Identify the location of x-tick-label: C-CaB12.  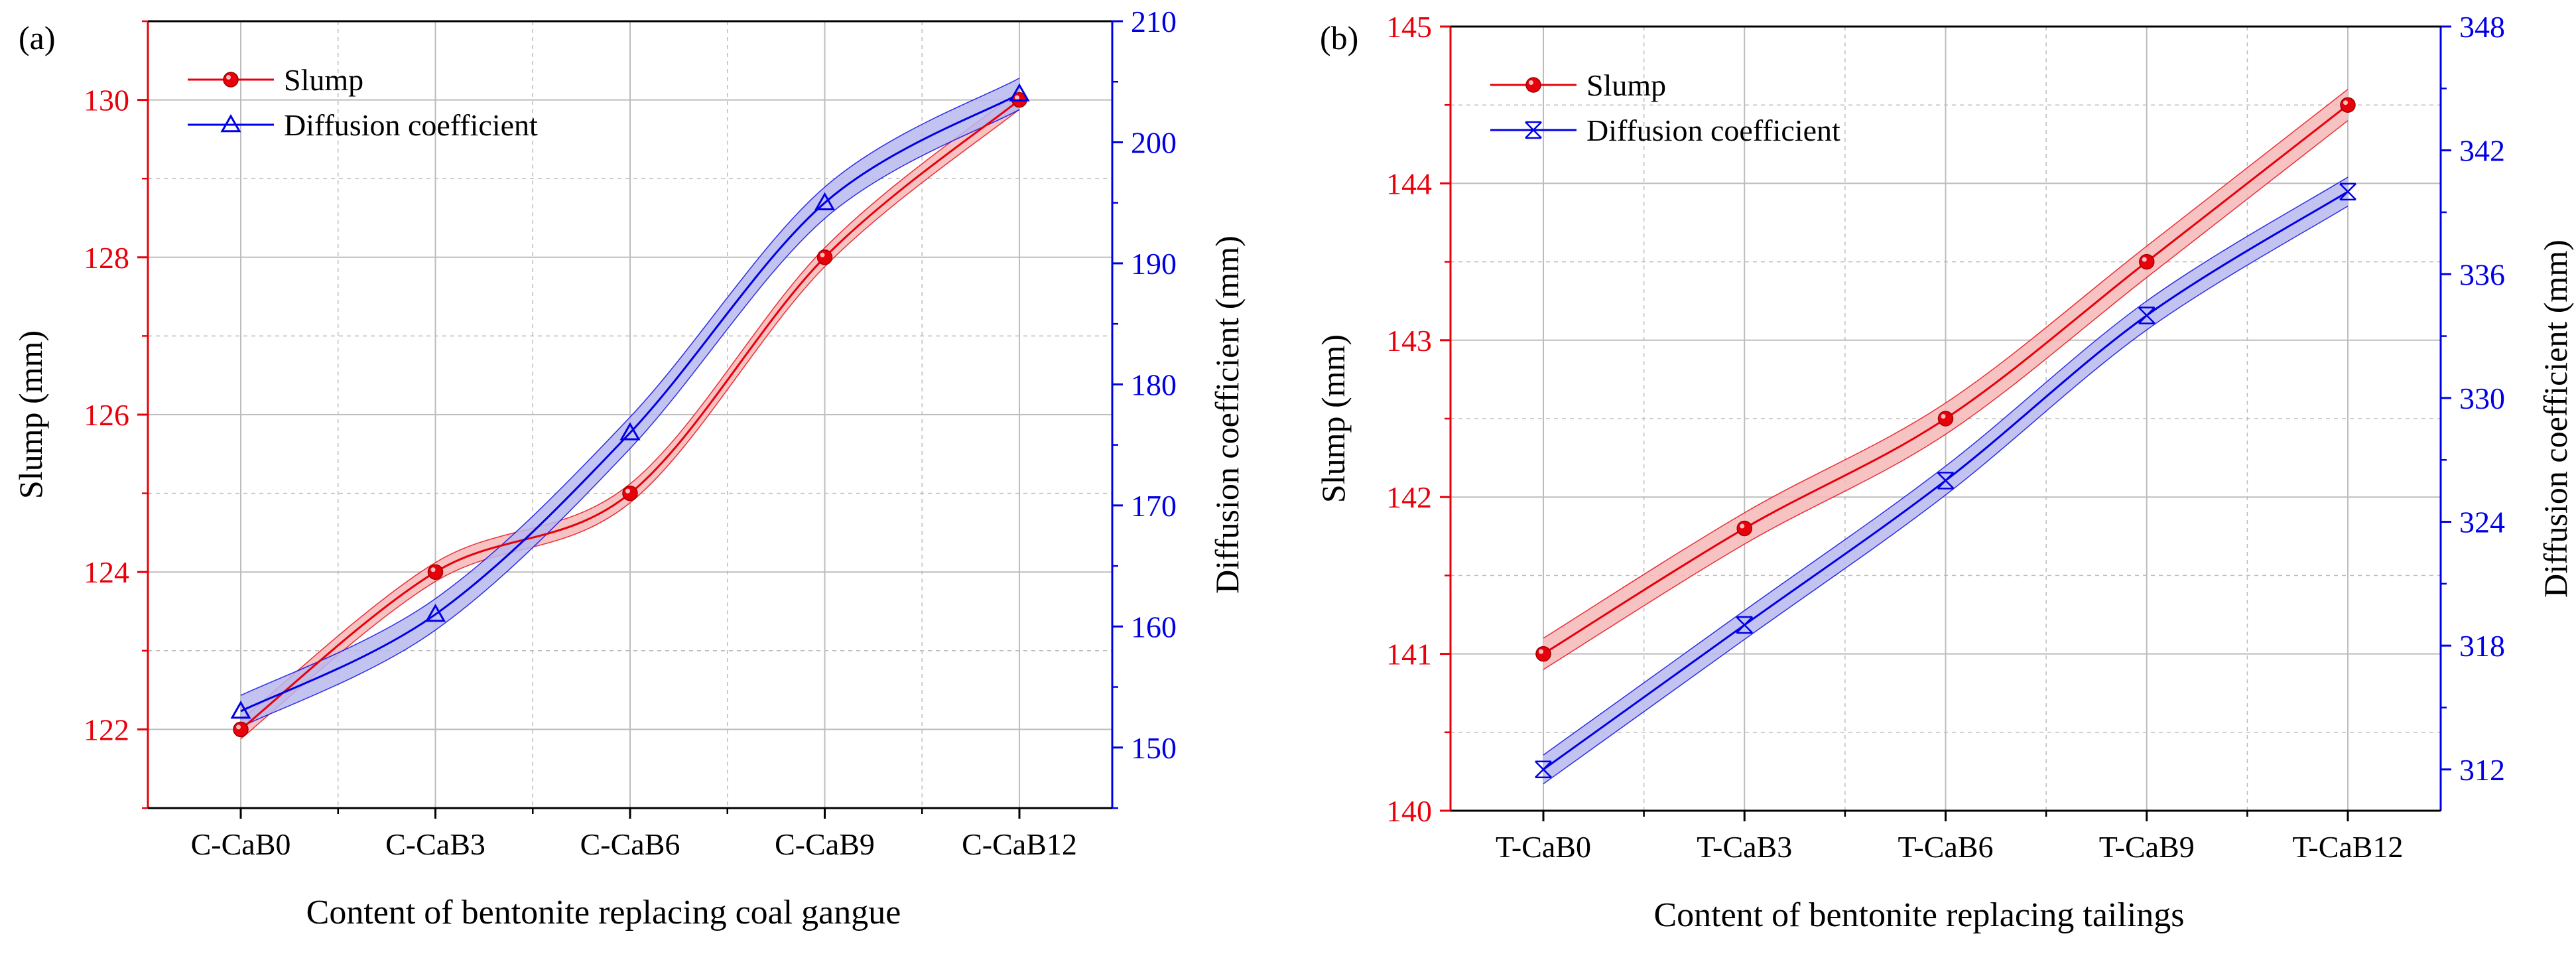
(1020, 844).